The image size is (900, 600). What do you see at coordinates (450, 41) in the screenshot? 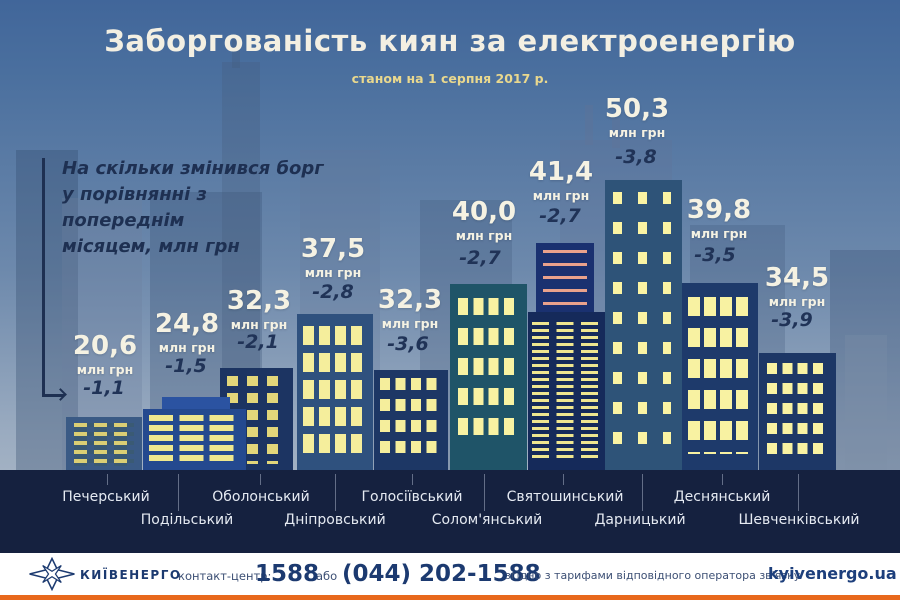
I see `page-title: Заборгованість киян за електроенергію` at bounding box center [450, 41].